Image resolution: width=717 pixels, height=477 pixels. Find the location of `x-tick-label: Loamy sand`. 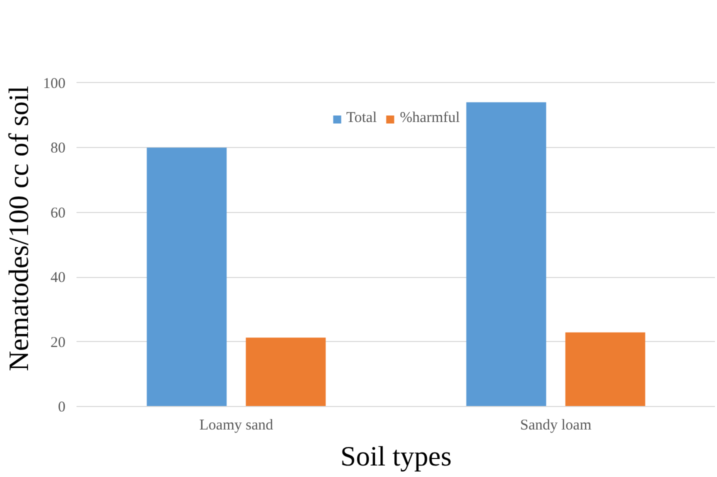

x-tick-label: Loamy sand is located at coordinates (236, 426).